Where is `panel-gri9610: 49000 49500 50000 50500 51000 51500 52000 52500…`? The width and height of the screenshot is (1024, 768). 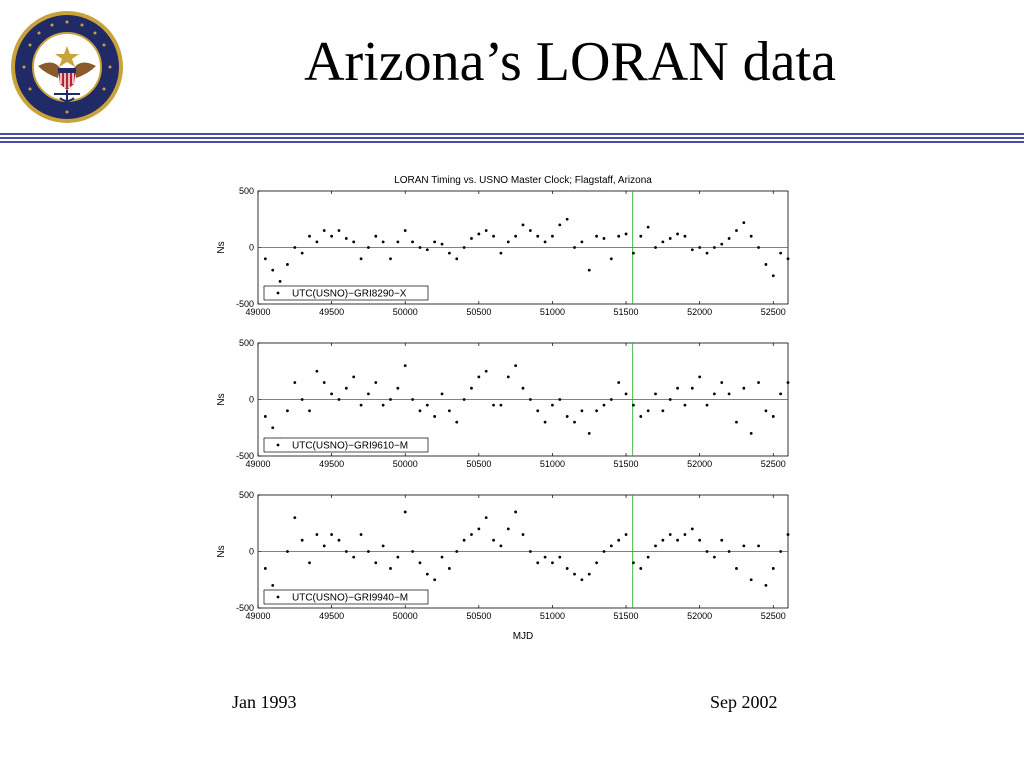 panel-gri9610: 49000 49500 50000 50500 51000 51500 52000 52500… is located at coordinates (503, 403).